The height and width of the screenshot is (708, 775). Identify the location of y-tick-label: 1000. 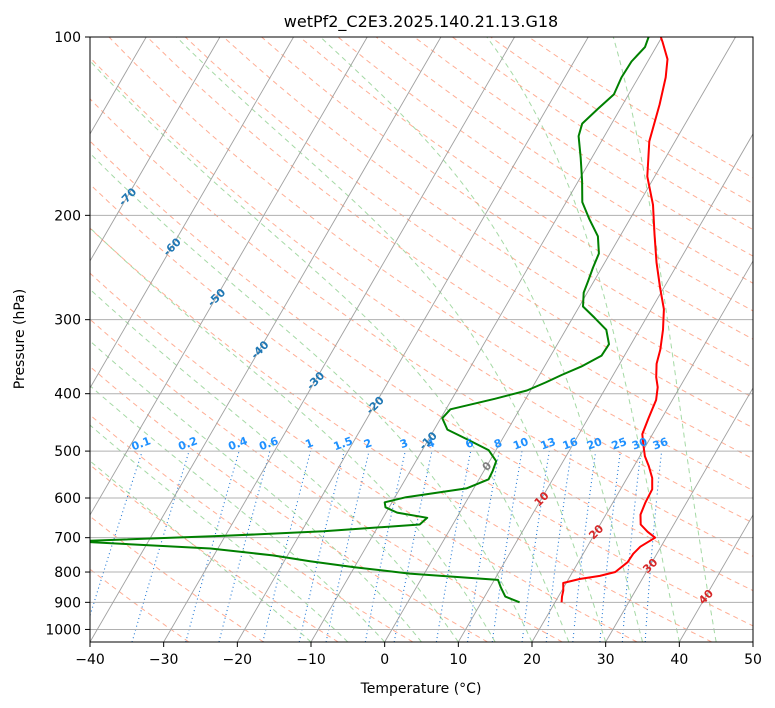
(63, 630).